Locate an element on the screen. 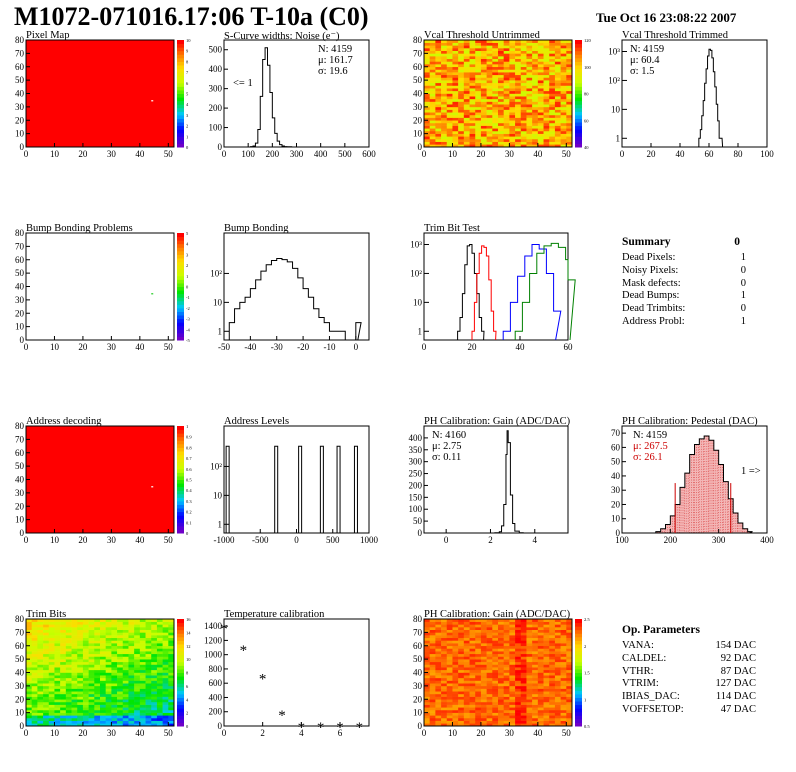 This screenshot has height=772, width=796. ph_gain-ytick-label: 150 is located at coordinates (416, 497).